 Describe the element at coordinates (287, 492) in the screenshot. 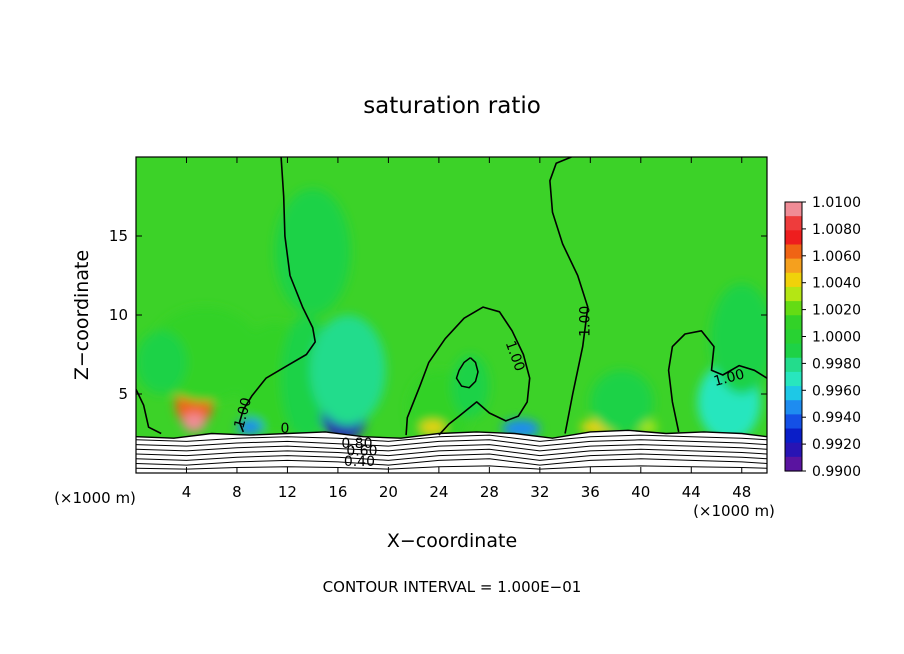

I see `x-tick-label-12: 12` at that location.